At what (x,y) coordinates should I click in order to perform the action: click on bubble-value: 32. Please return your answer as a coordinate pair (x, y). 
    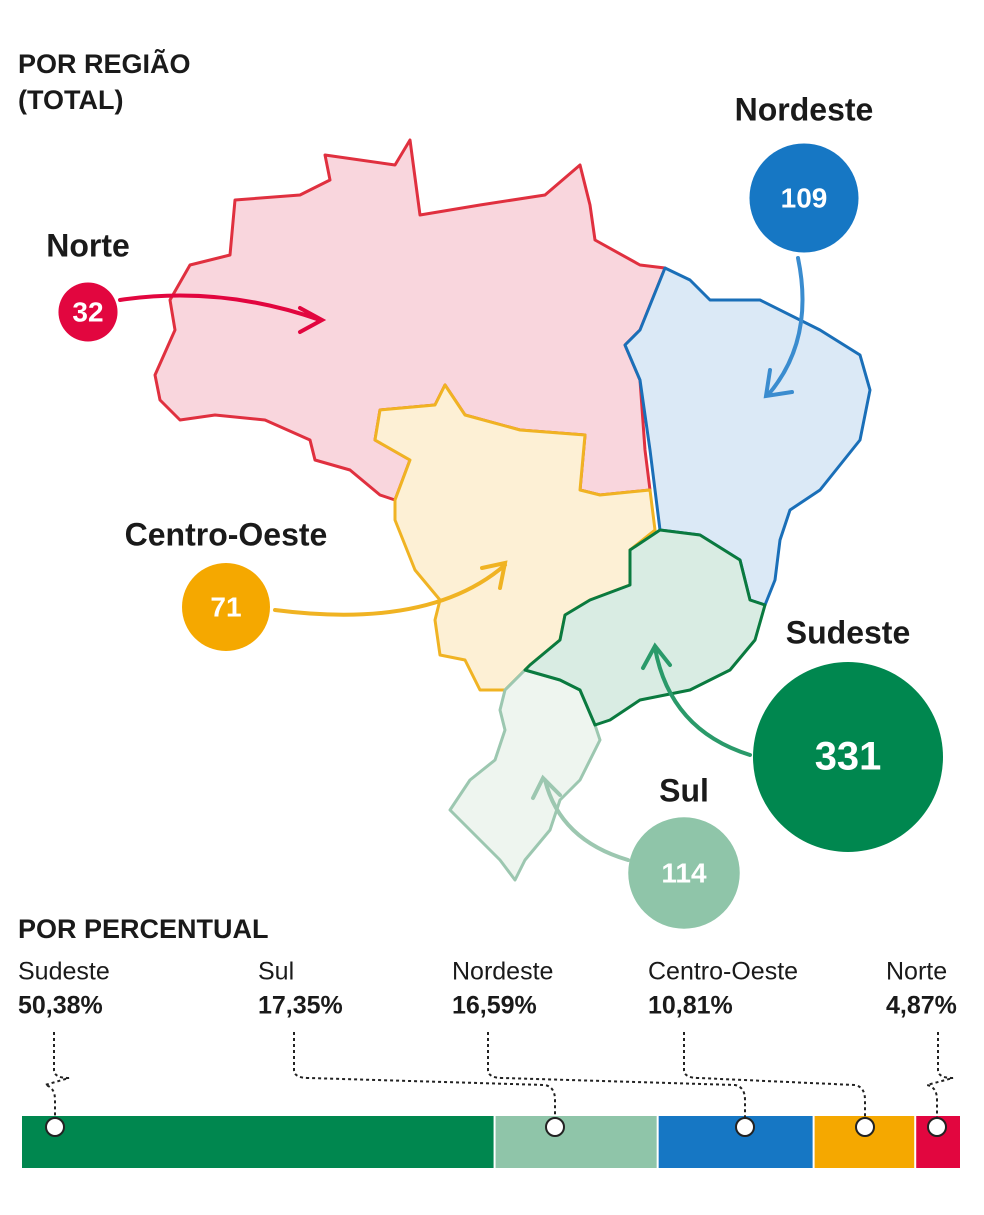
    Looking at the image, I should click on (87, 311).